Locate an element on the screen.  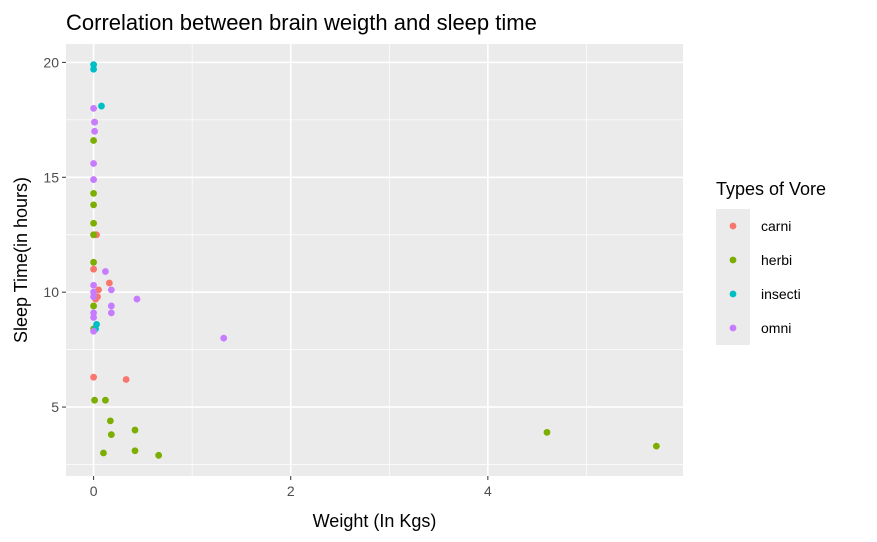
x-tick-label: 0 is located at coordinates (94, 491).